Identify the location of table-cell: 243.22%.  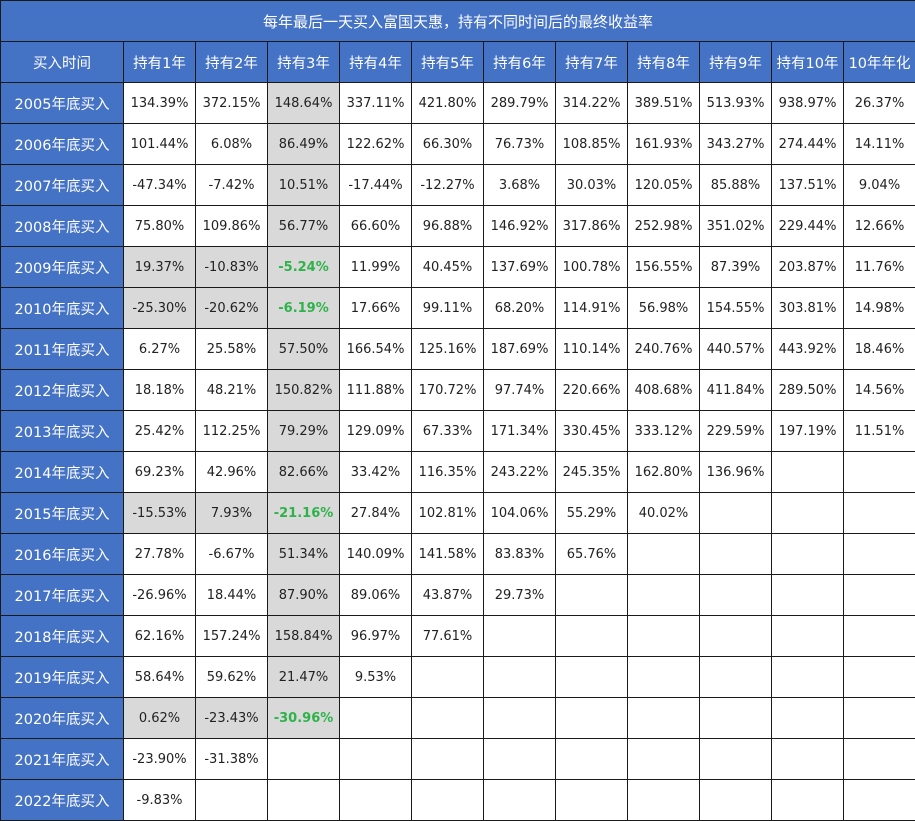
(519, 472).